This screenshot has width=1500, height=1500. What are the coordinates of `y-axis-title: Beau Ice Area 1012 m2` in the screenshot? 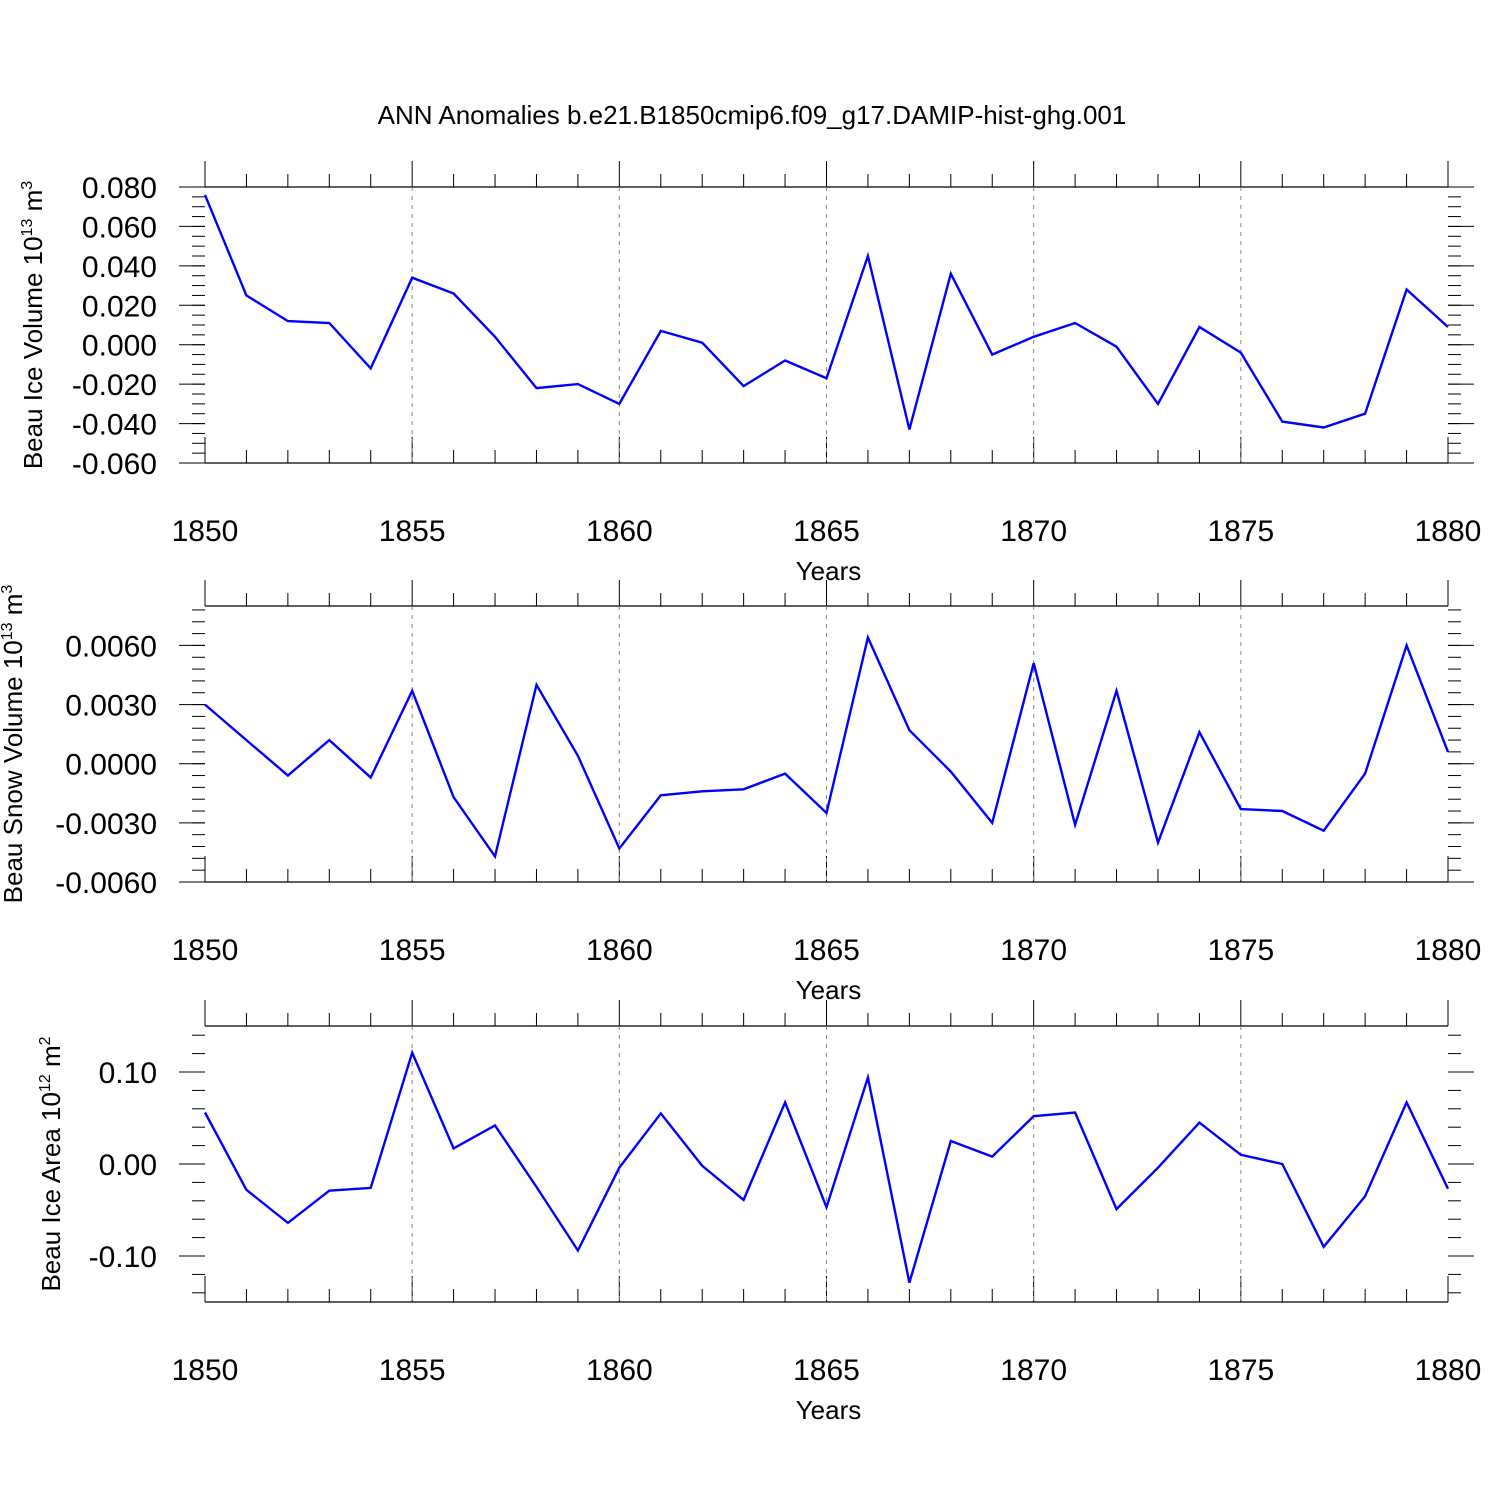 It's located at (51, 1163).